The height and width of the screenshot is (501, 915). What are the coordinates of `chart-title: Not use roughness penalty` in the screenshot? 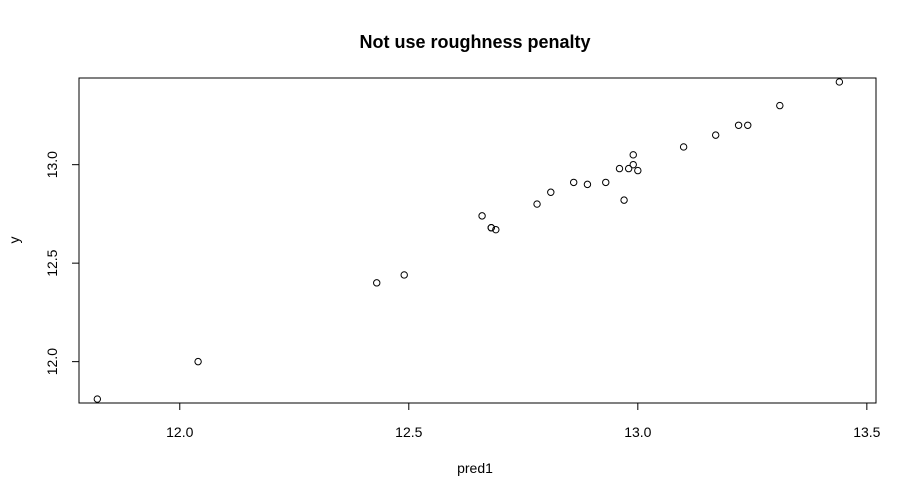 It's located at (474, 42).